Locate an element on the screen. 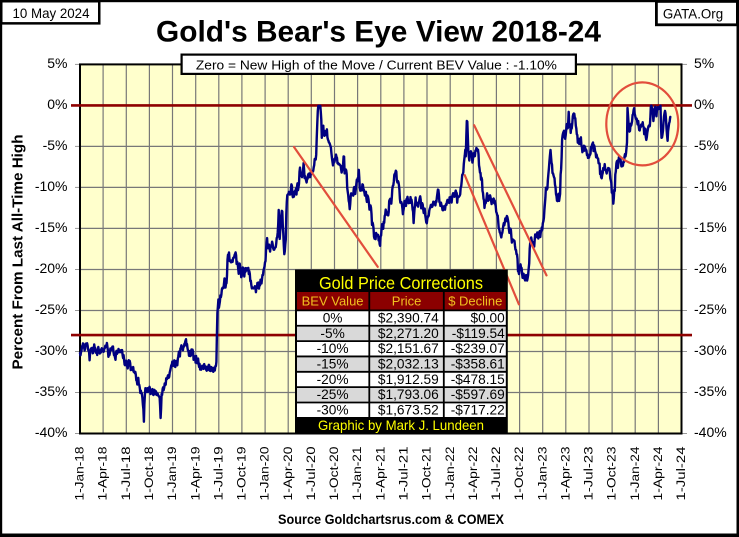 The image size is (739, 537). svg-text: -$119.54 is located at coordinates (478, 333).